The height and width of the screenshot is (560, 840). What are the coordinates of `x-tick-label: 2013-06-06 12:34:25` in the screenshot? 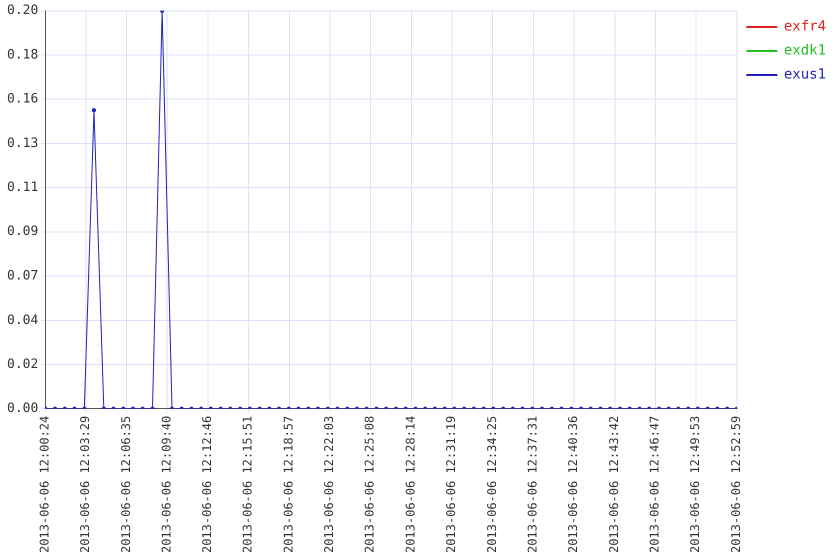 It's located at (491, 485).